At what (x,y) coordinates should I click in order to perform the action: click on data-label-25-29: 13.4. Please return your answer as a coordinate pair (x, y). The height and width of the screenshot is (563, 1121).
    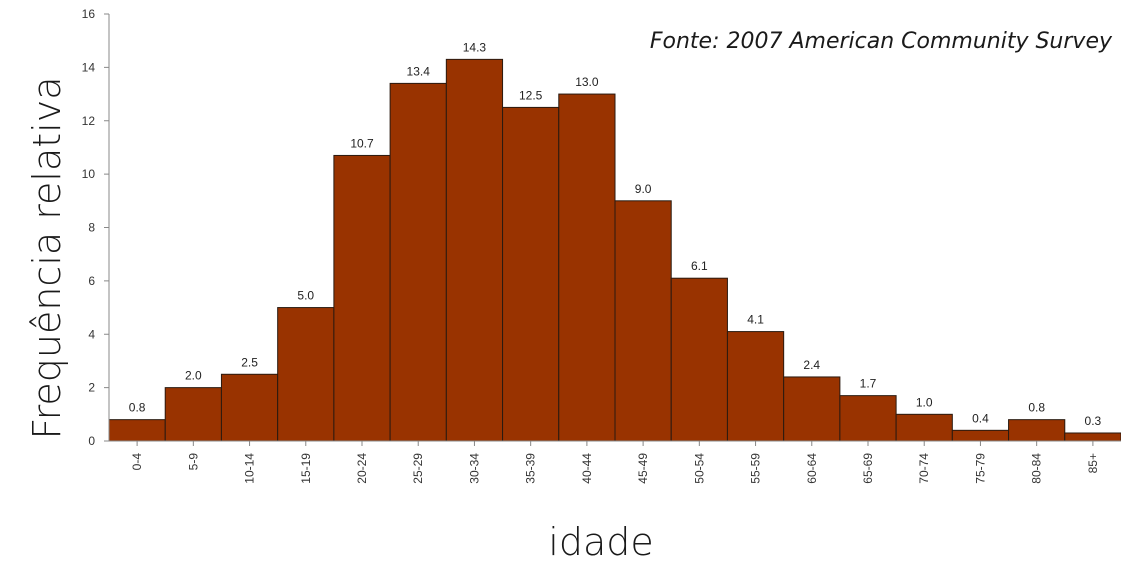
    Looking at the image, I should click on (419, 71).